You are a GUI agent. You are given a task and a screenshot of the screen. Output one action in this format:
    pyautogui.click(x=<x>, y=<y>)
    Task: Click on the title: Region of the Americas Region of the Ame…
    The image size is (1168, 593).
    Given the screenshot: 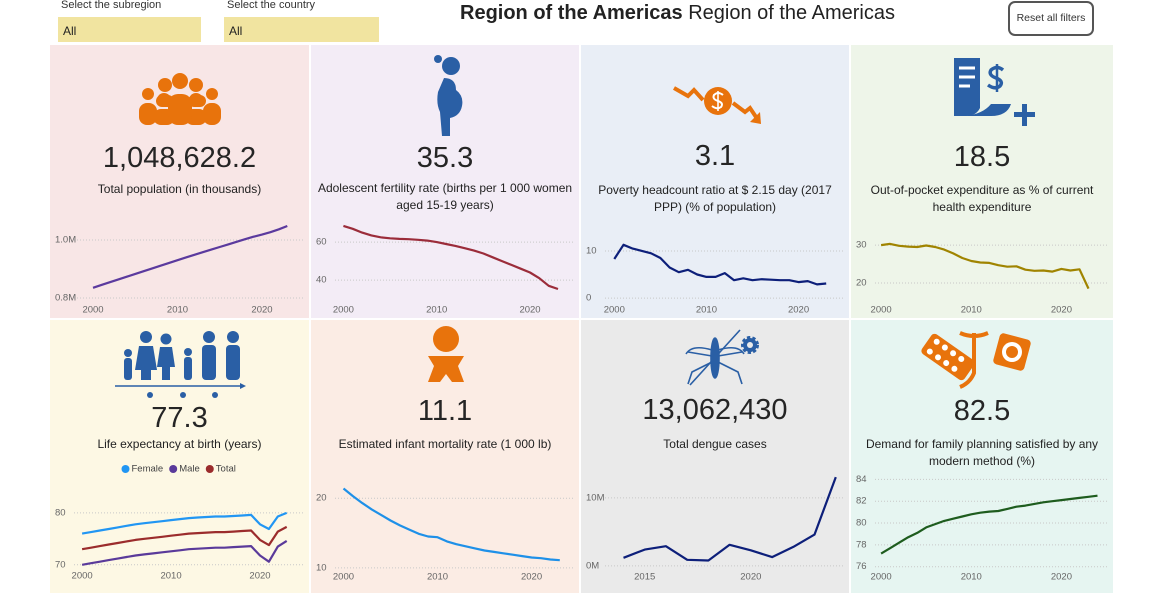 What is the action you would take?
    pyautogui.click(x=677, y=13)
    